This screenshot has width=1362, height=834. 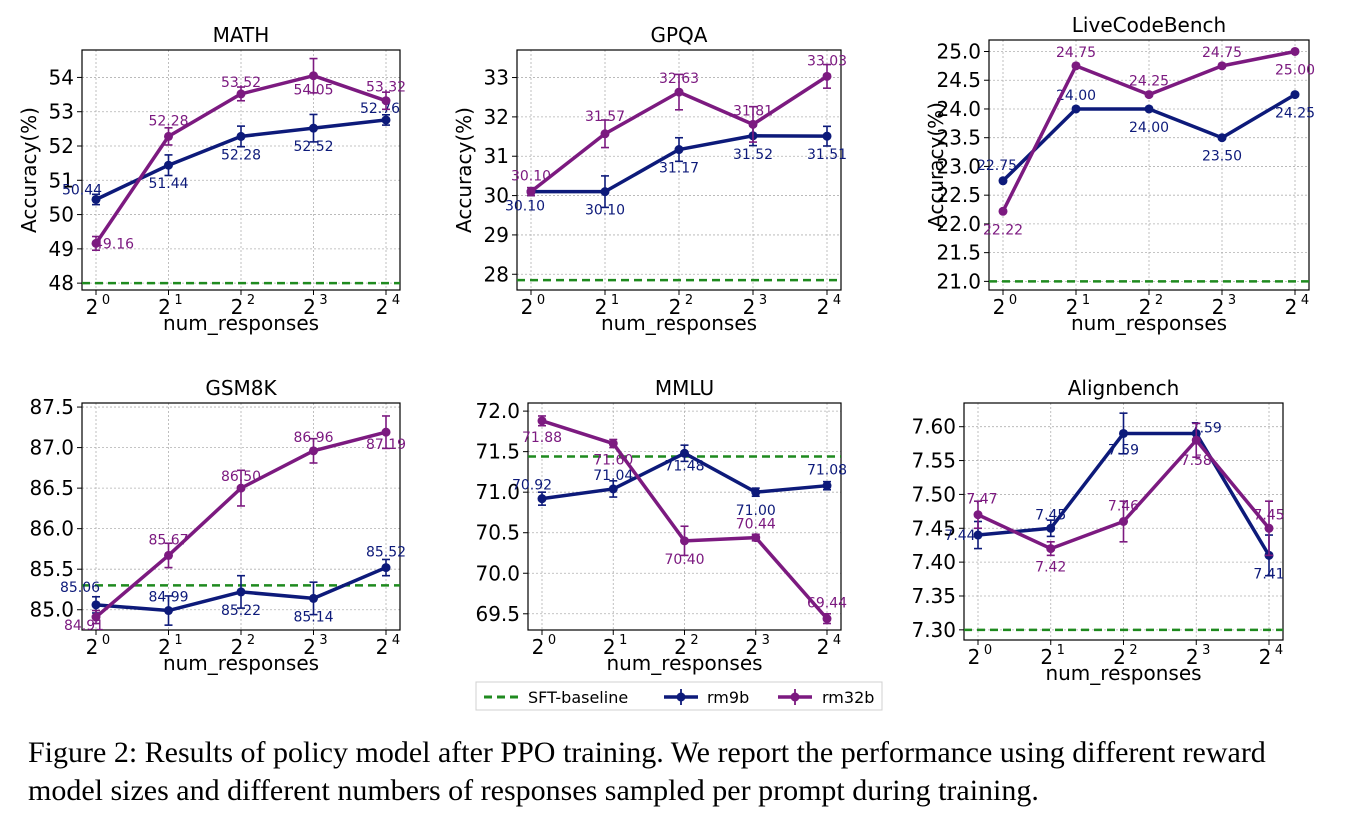 What do you see at coordinates (679, 696) in the screenshot?
I see `legend: SFT-baseline rm9b rm32b` at bounding box center [679, 696].